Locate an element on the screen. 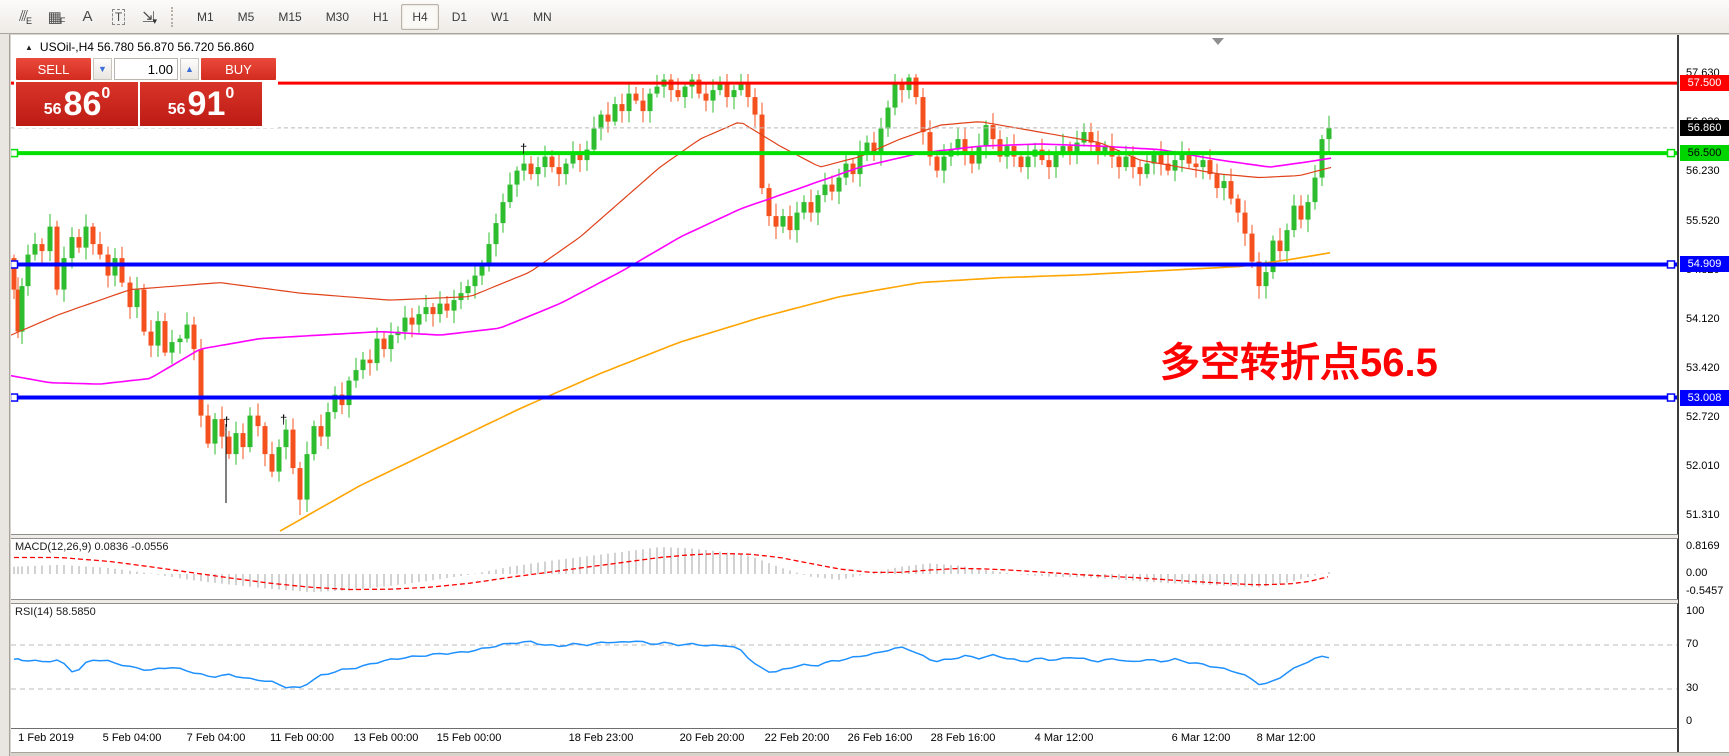 The image size is (1729, 756). timeframe-button-m1: M1 is located at coordinates (205, 16).